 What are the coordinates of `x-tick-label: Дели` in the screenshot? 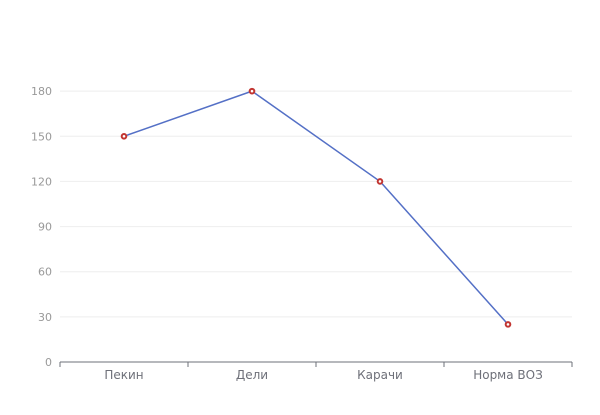 It's located at (252, 375).